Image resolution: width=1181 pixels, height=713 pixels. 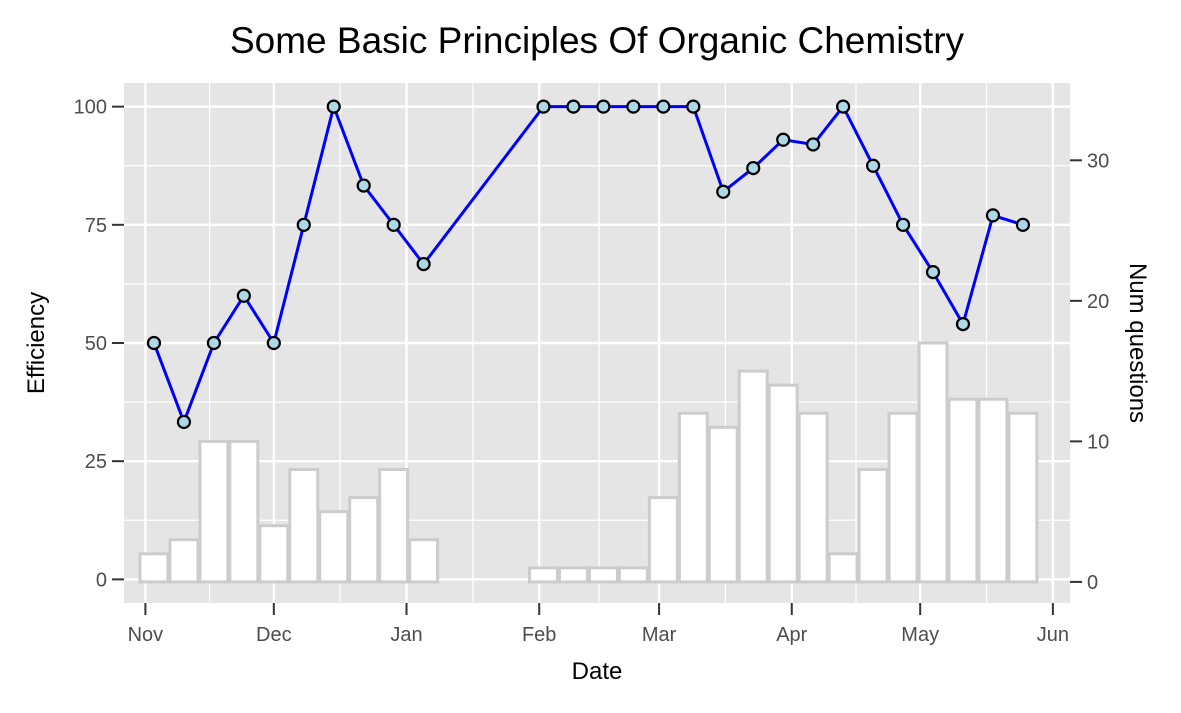 I want to click on y-right-tick-label: 10, so click(x=1098, y=442).